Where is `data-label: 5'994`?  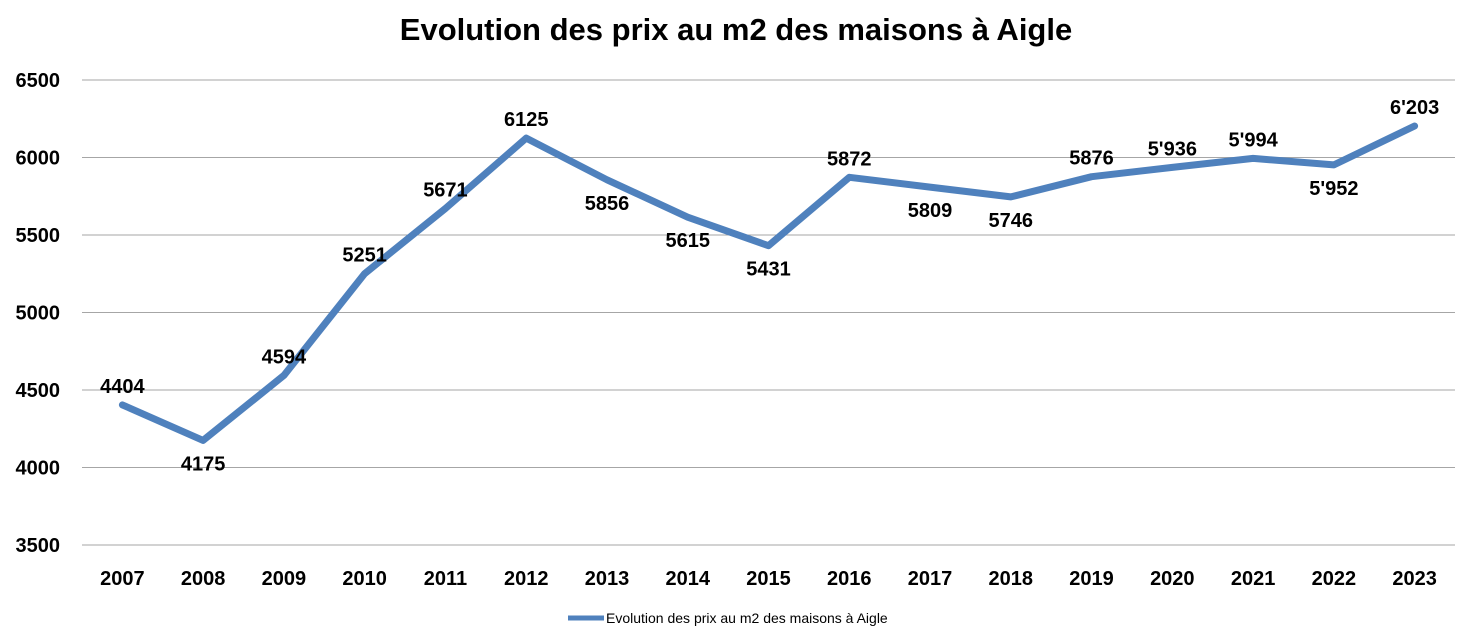 data-label: 5'994 is located at coordinates (1253, 140).